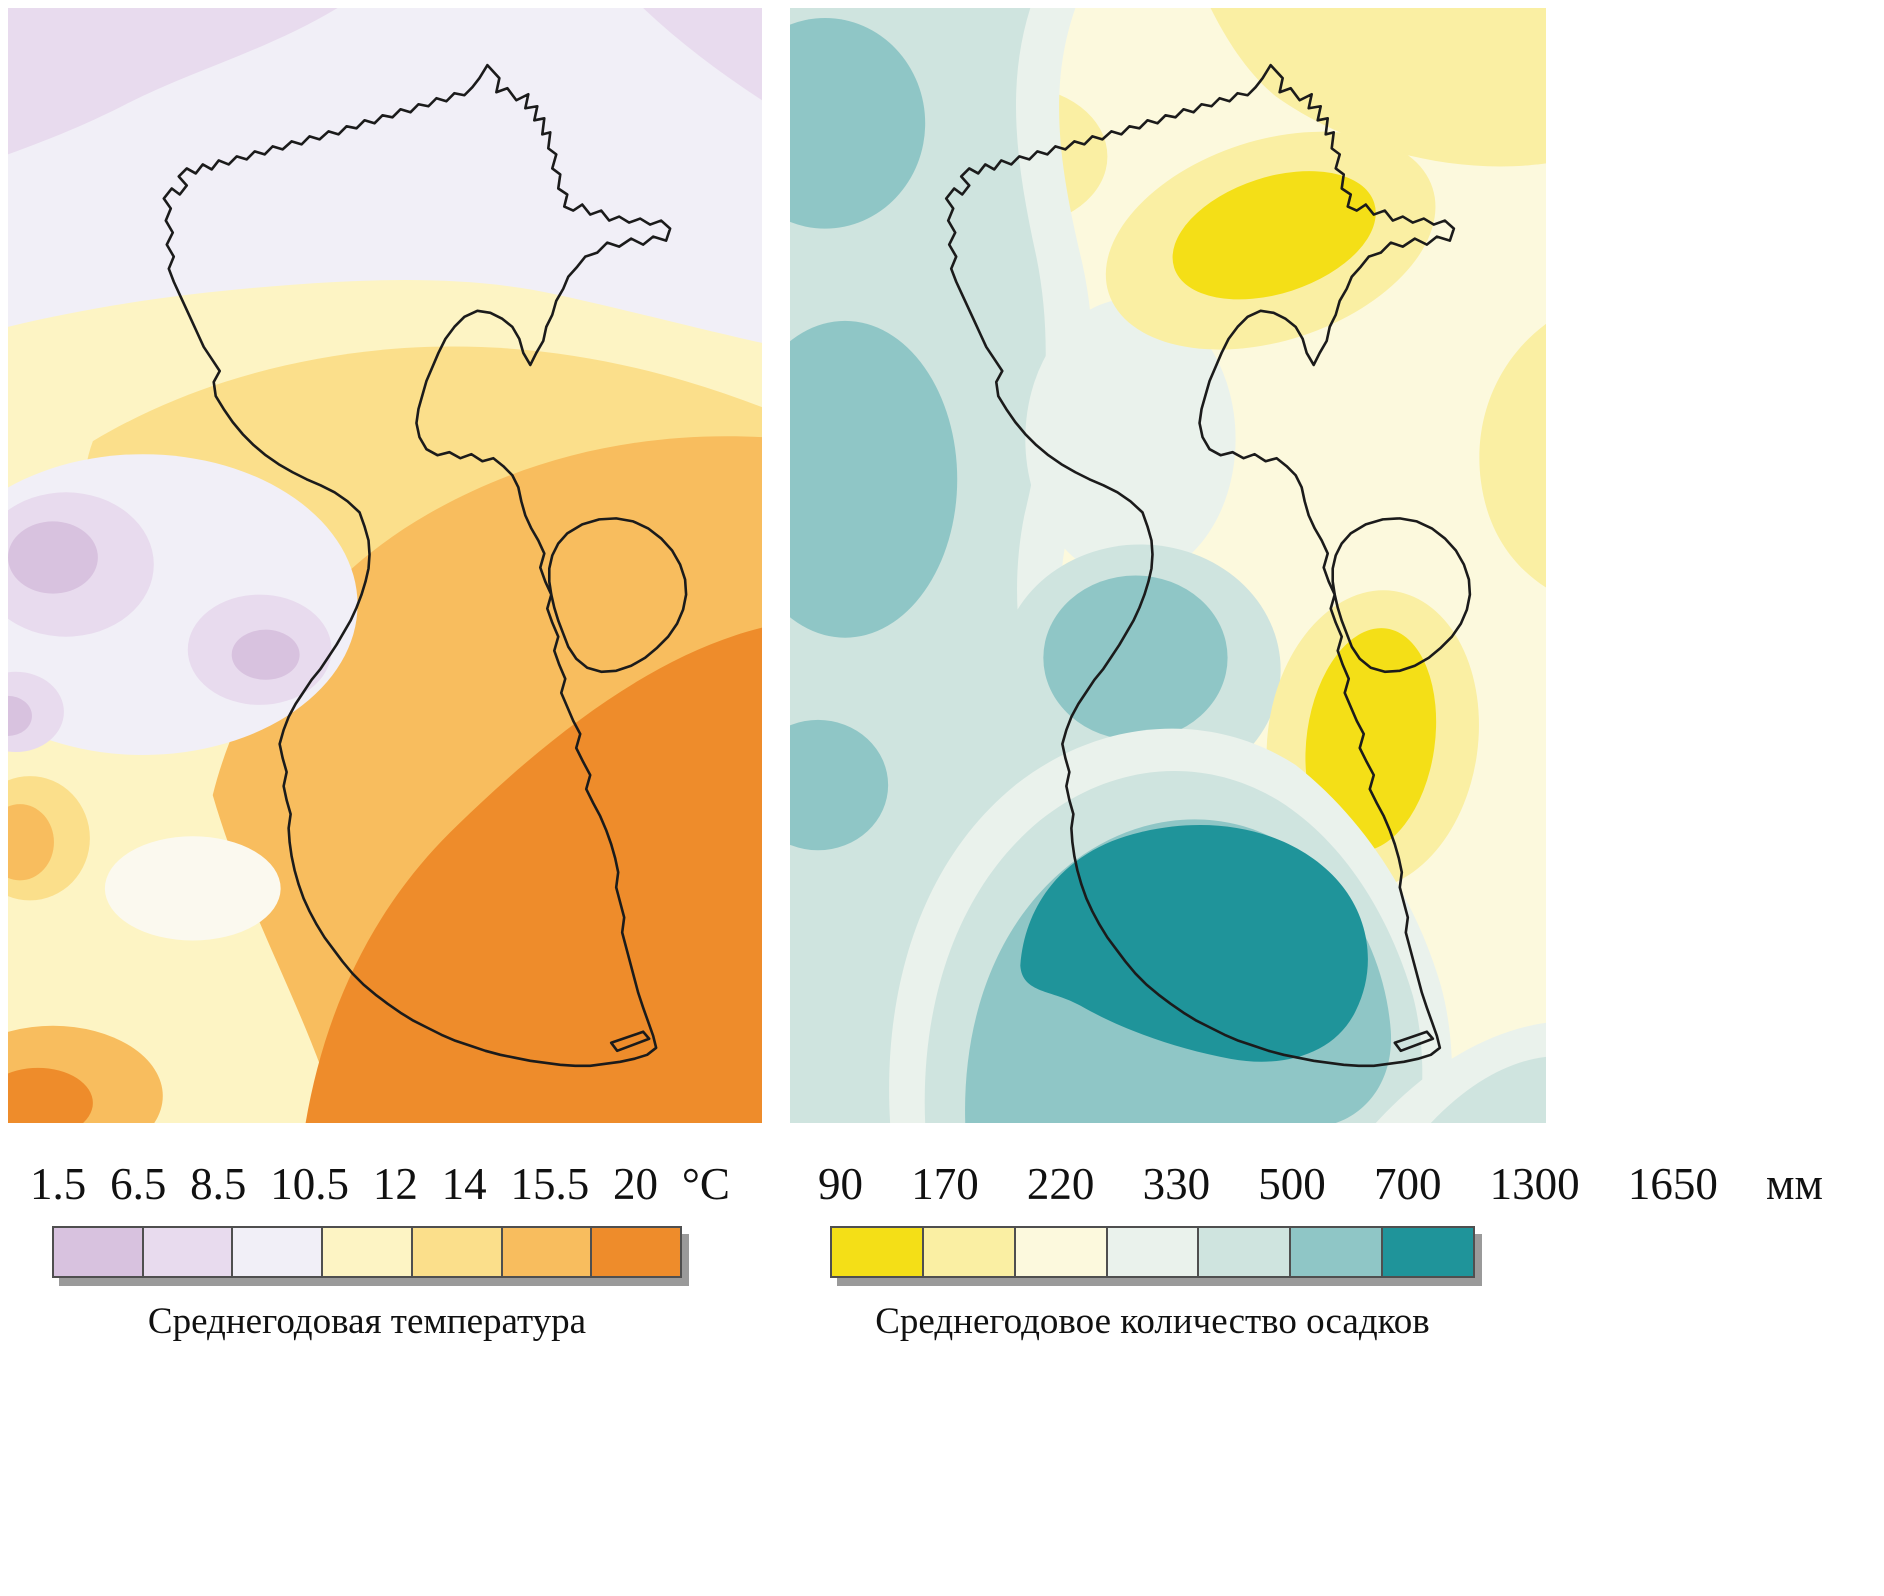  What do you see at coordinates (550, 1184) in the screenshot?
I see `legend-tick-label: 15.5` at bounding box center [550, 1184].